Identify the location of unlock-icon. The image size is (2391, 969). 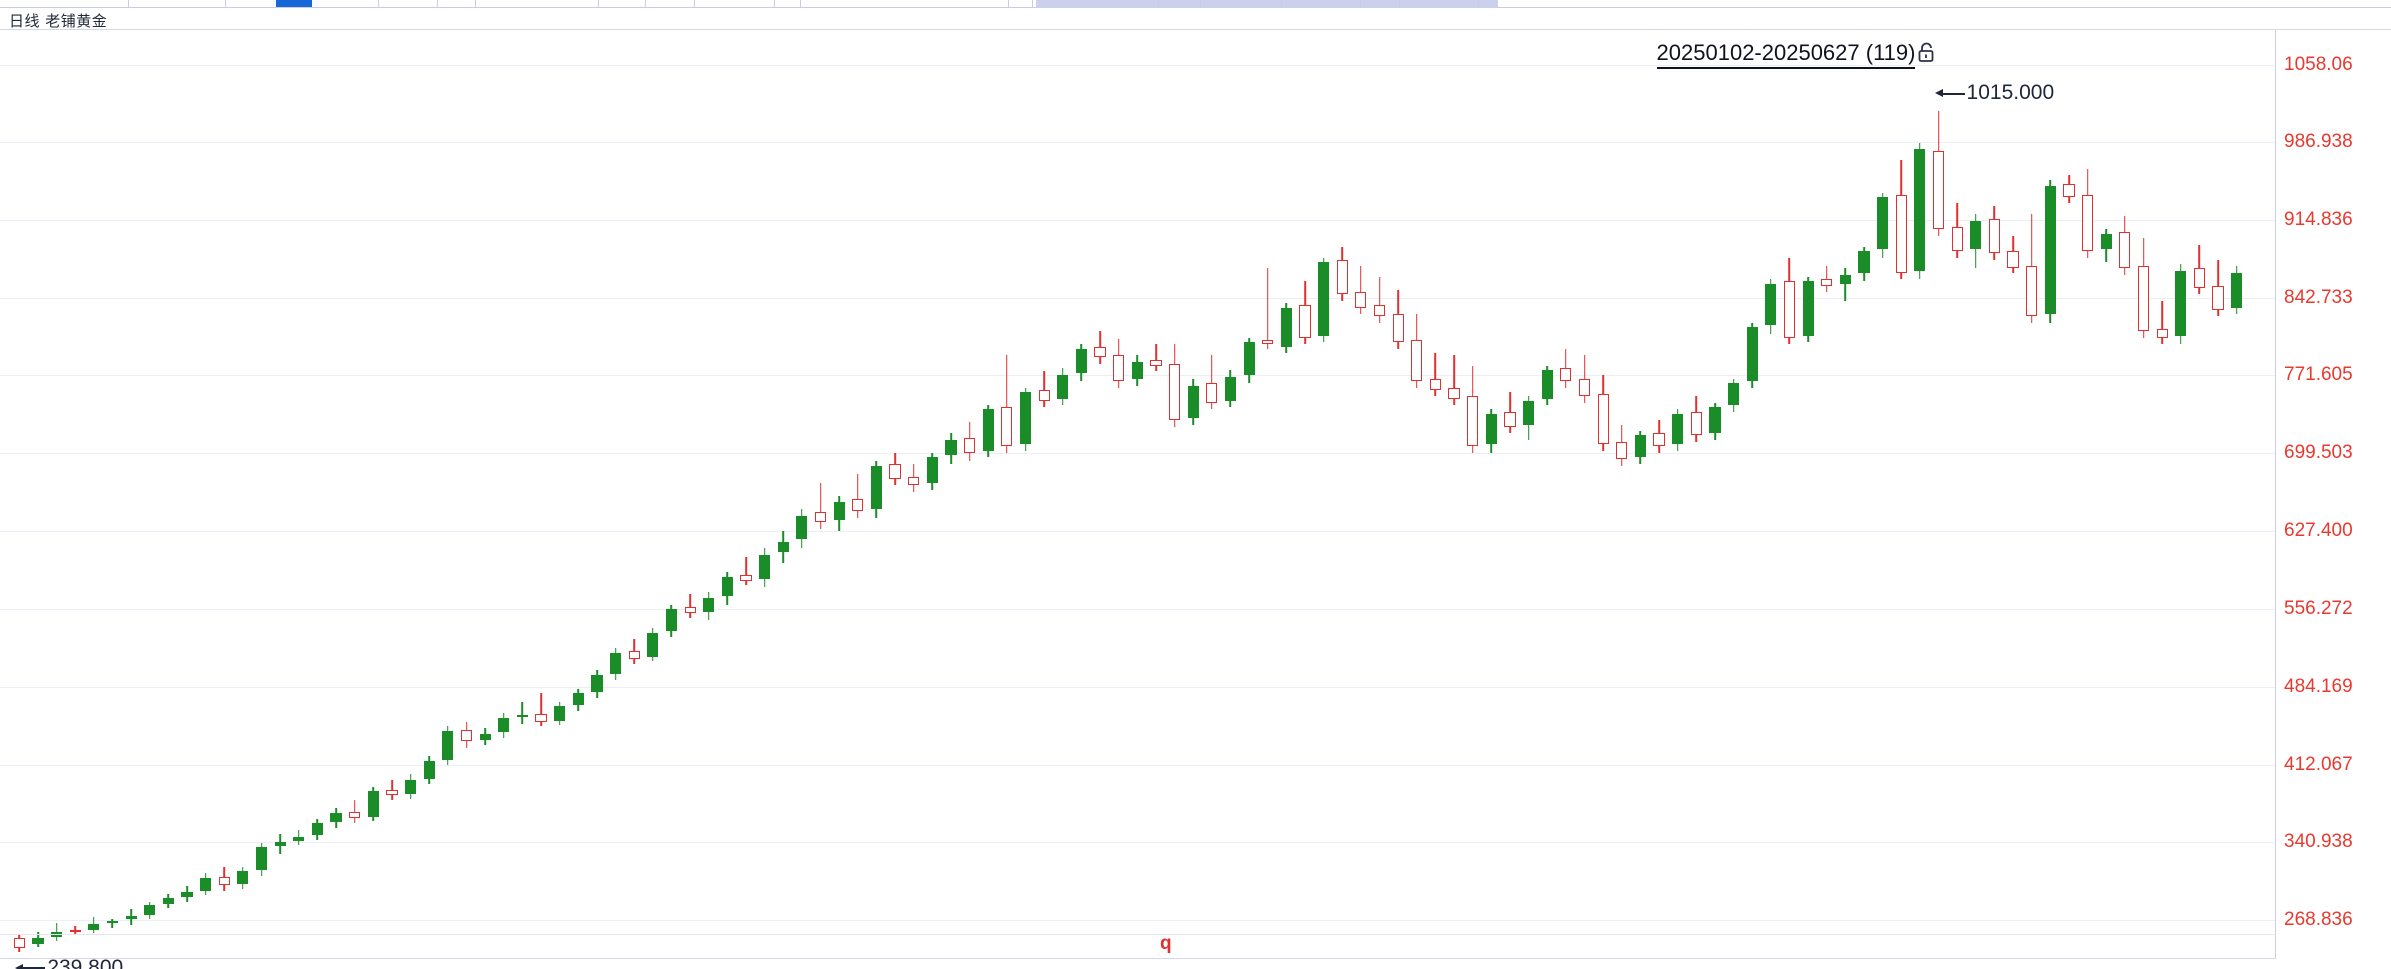
(1926, 54).